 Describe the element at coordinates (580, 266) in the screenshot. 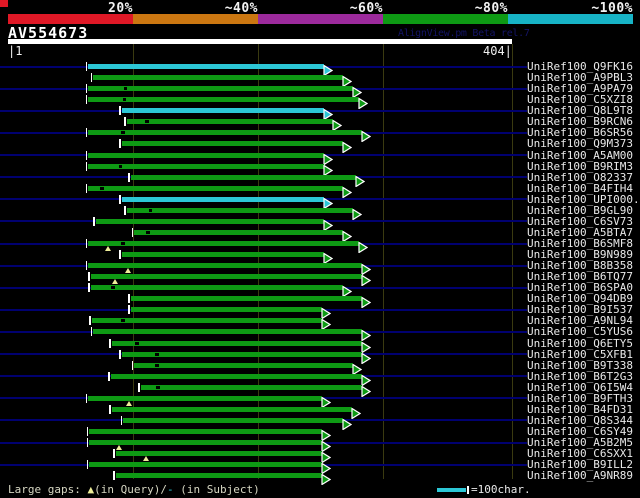

I see `hit-label: UniRef100_B8B358` at that location.